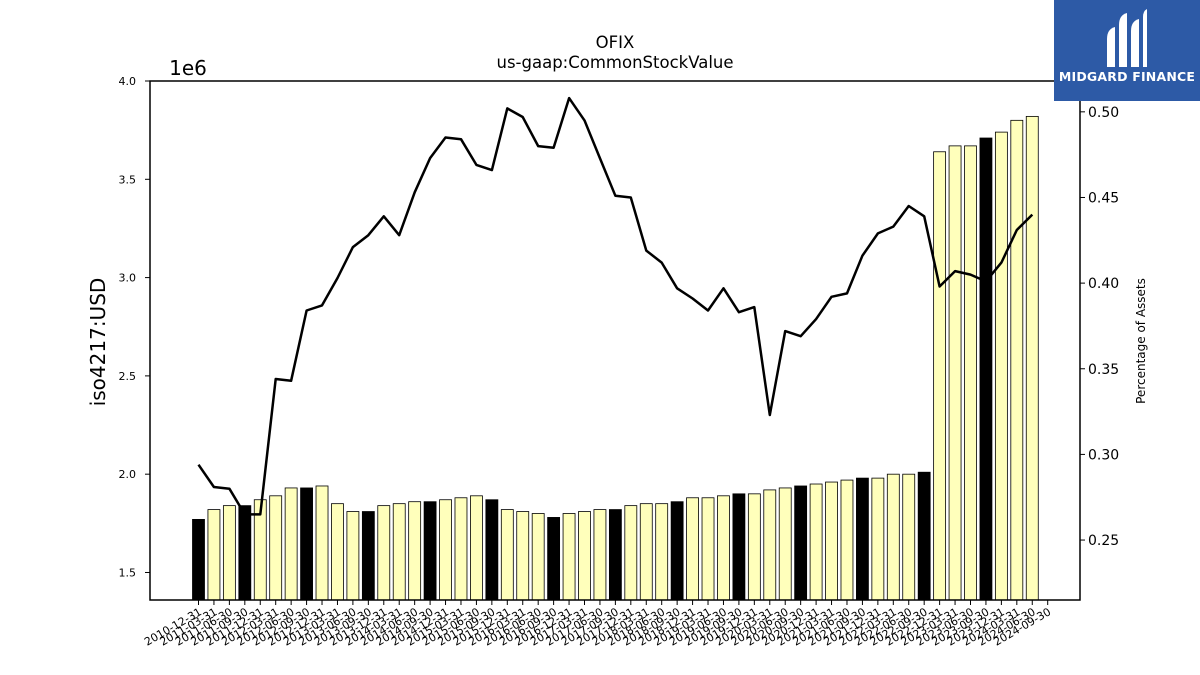 This screenshot has width=1200, height=675. I want to click on y-tick-label: 2.0, so click(128, 474).